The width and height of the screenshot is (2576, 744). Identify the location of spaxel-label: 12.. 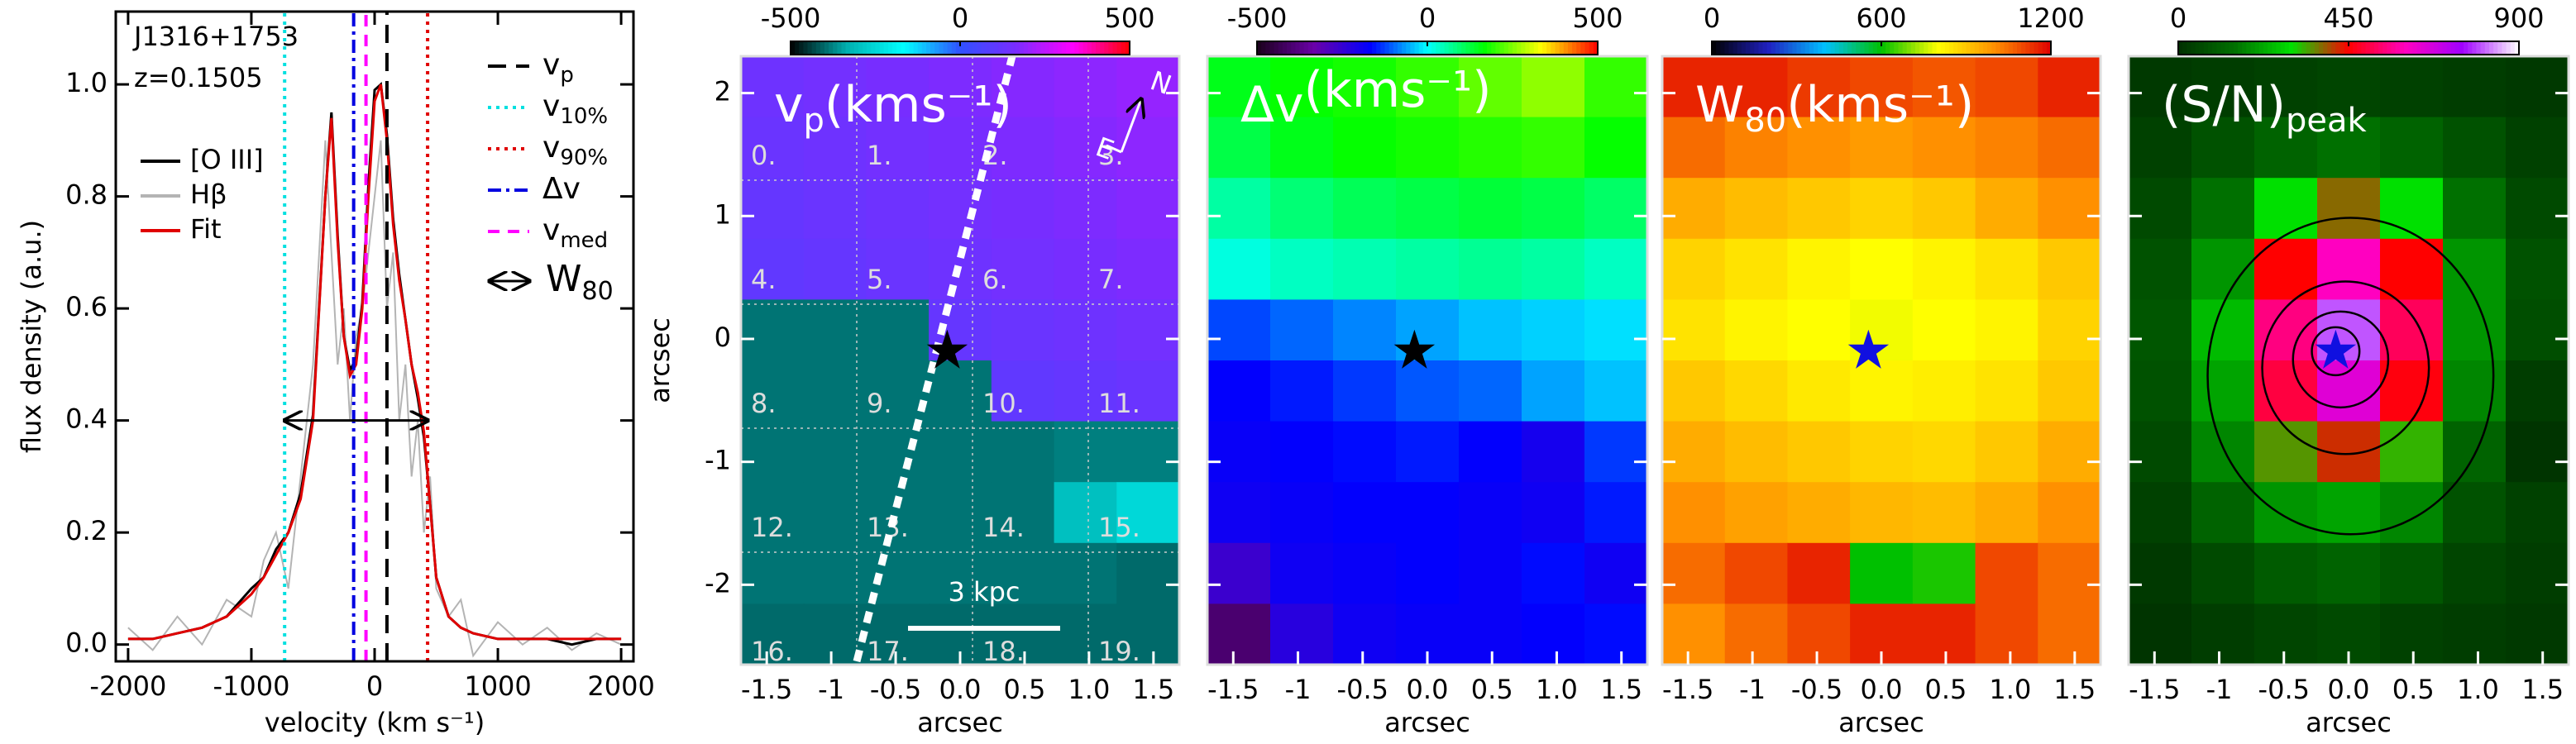
(772, 527).